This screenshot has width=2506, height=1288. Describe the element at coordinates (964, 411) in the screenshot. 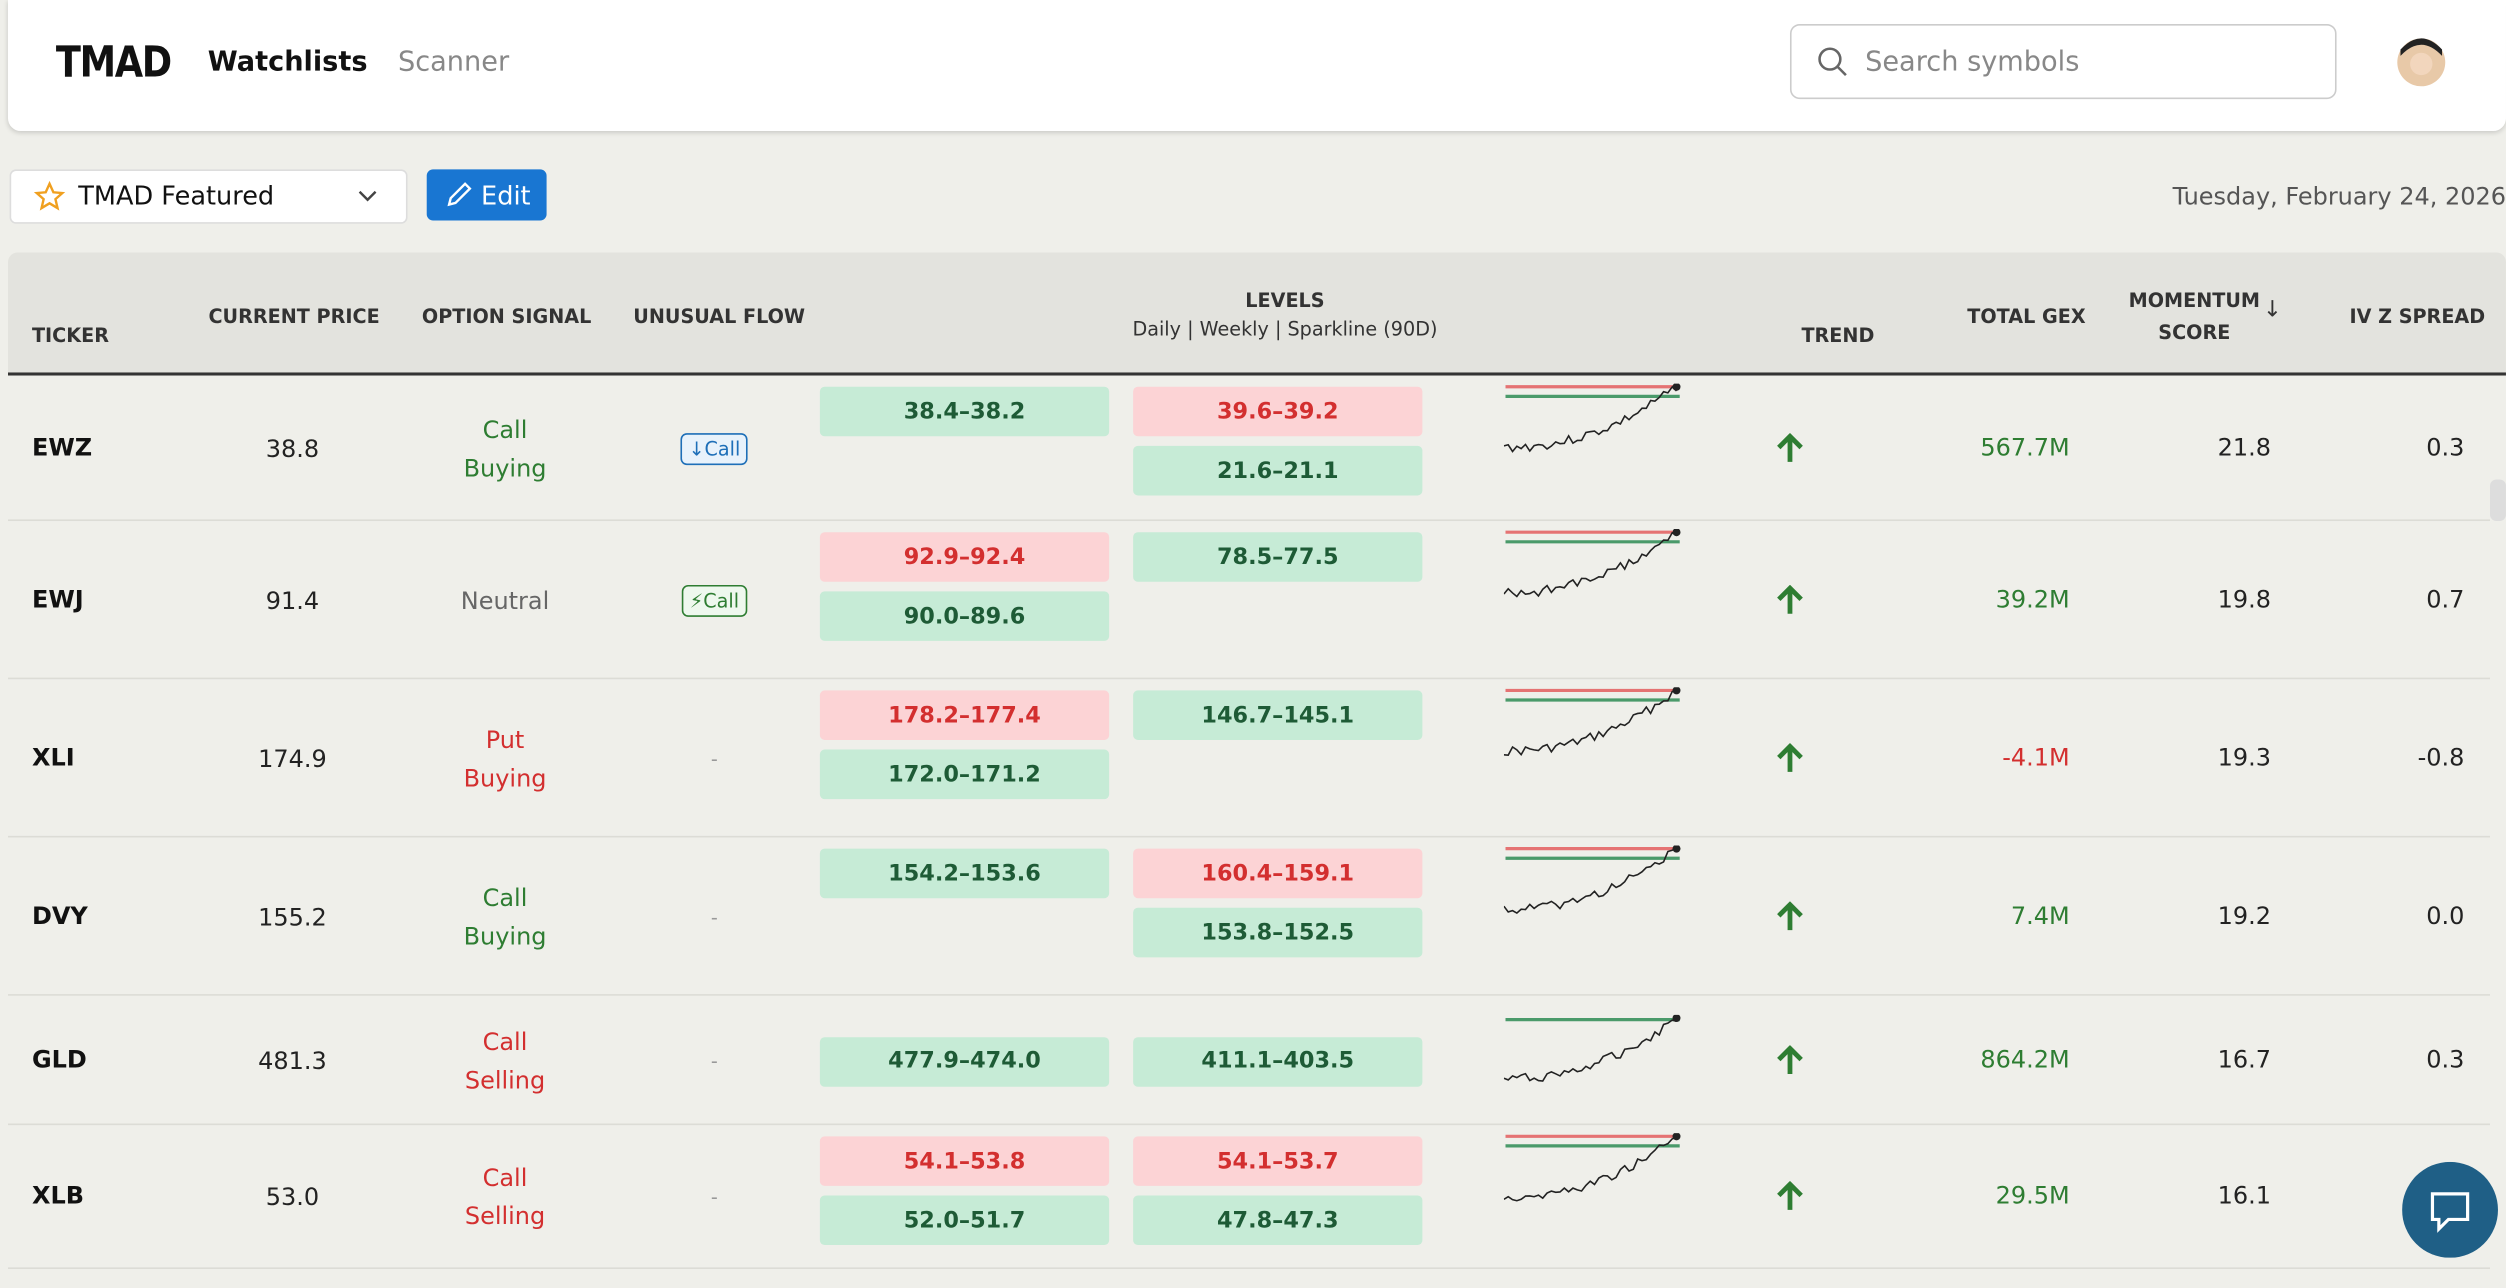

I see `level-range: 38.4–38.2` at that location.